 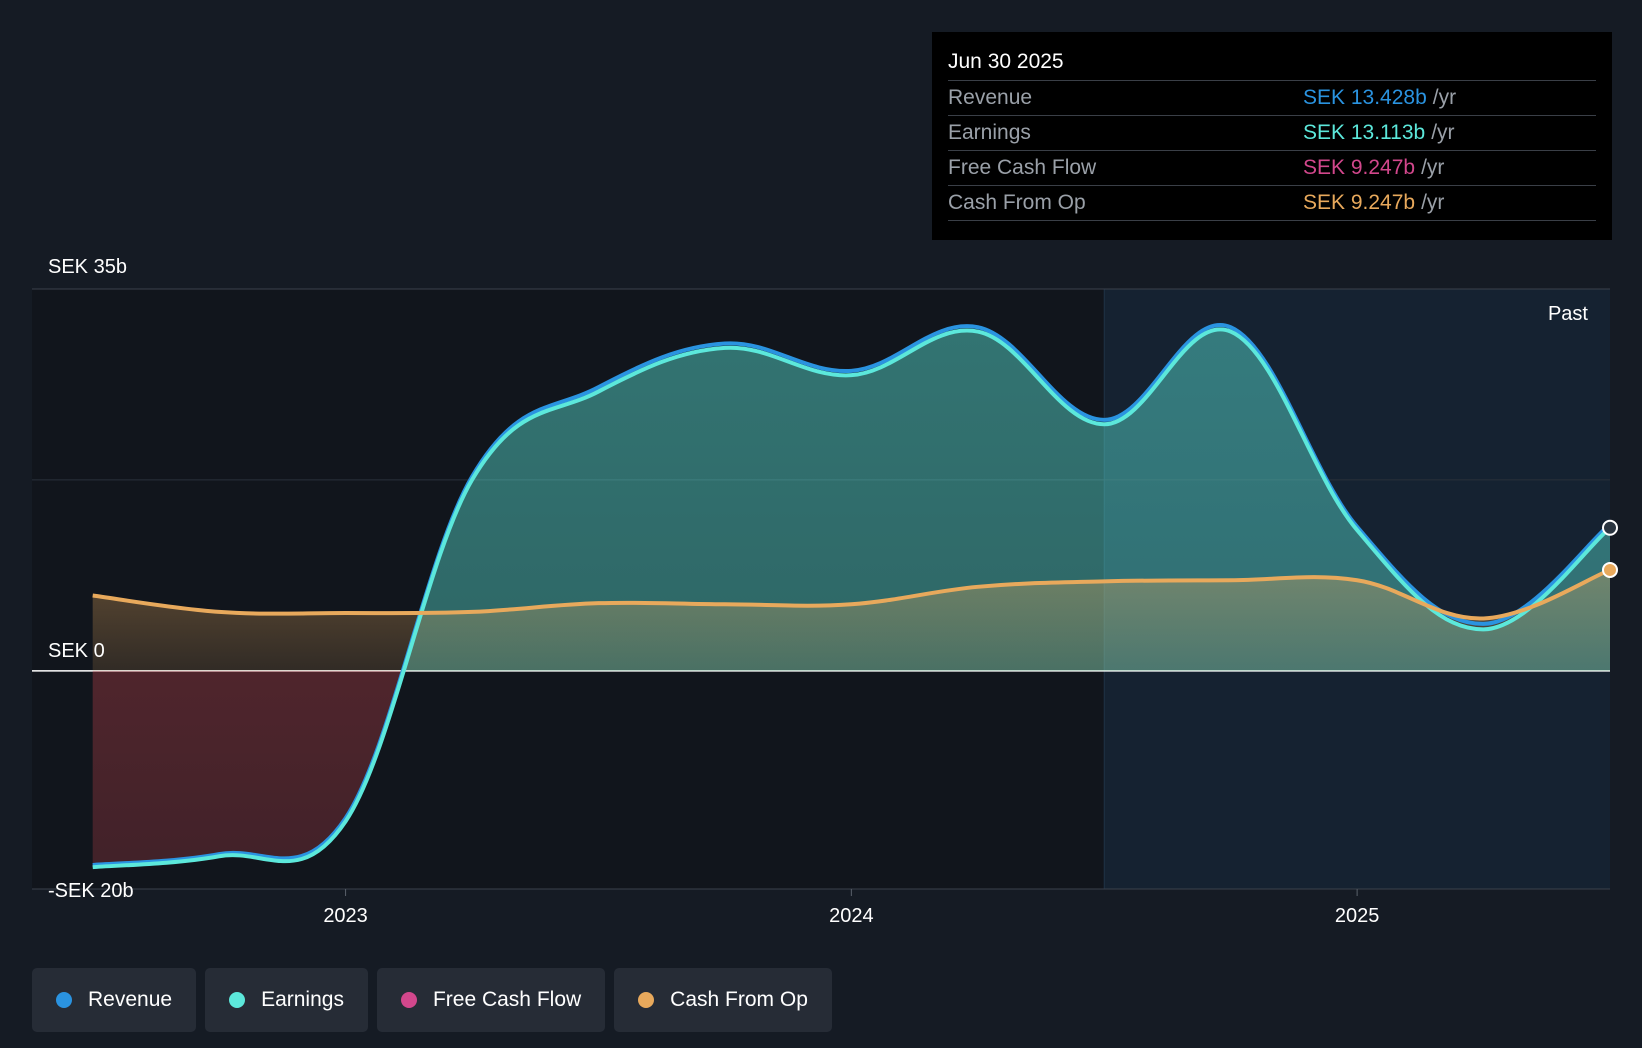 I want to click on legend-item-revenue: Revenue, so click(x=114, y=1000).